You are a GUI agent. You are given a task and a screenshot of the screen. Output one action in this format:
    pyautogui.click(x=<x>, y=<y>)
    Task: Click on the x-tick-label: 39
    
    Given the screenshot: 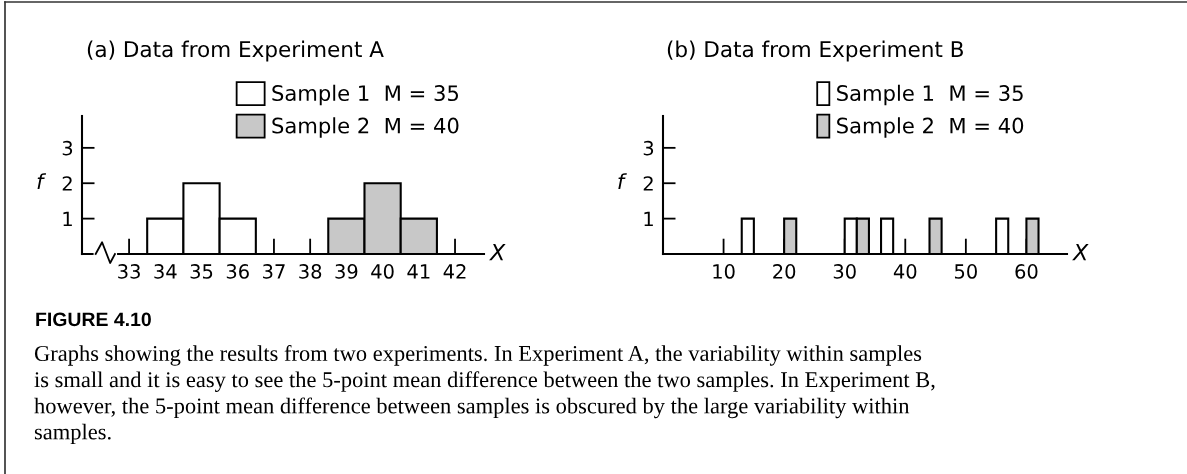 What is the action you would take?
    pyautogui.click(x=346, y=271)
    